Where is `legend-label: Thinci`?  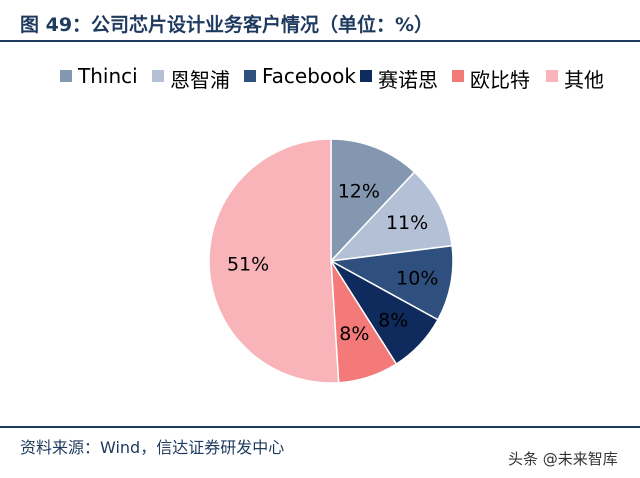
legend-label: Thinci is located at coordinates (108, 76).